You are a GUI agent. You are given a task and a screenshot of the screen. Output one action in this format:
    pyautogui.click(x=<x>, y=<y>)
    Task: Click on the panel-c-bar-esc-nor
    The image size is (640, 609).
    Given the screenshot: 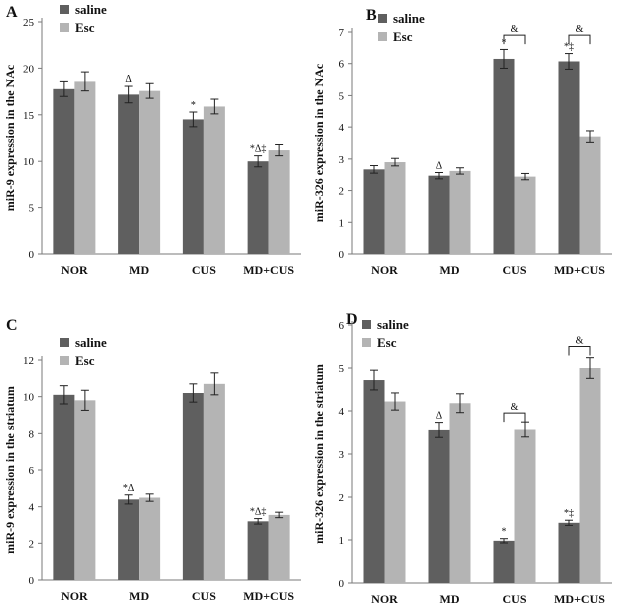 What is the action you would take?
    pyautogui.click(x=85, y=490)
    